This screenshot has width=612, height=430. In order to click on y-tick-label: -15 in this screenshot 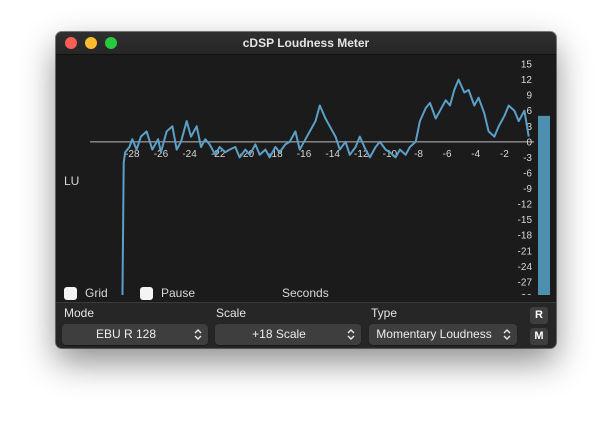, I will do `click(525, 220)`.